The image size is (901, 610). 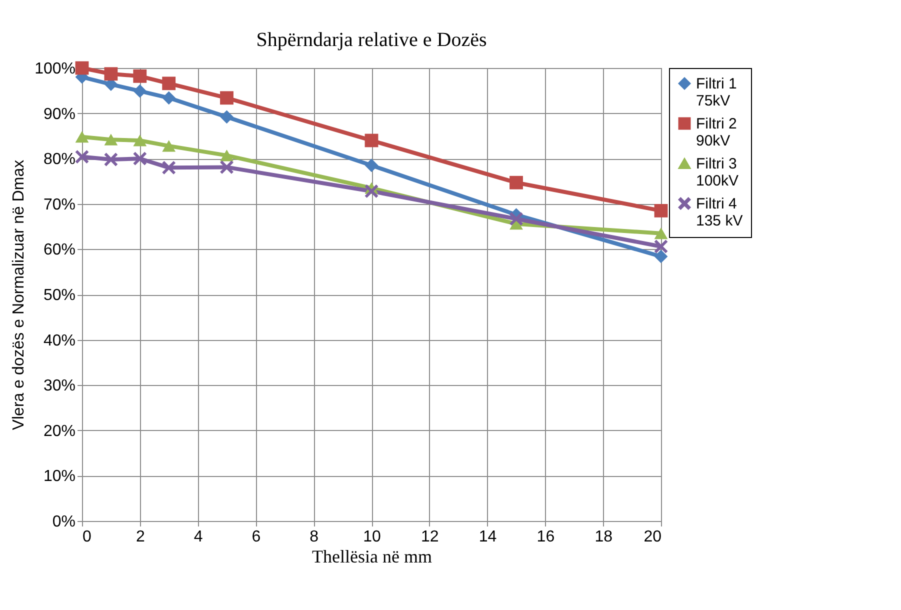 What do you see at coordinates (59, 295) in the screenshot?
I see `y-tick-label: 50%` at bounding box center [59, 295].